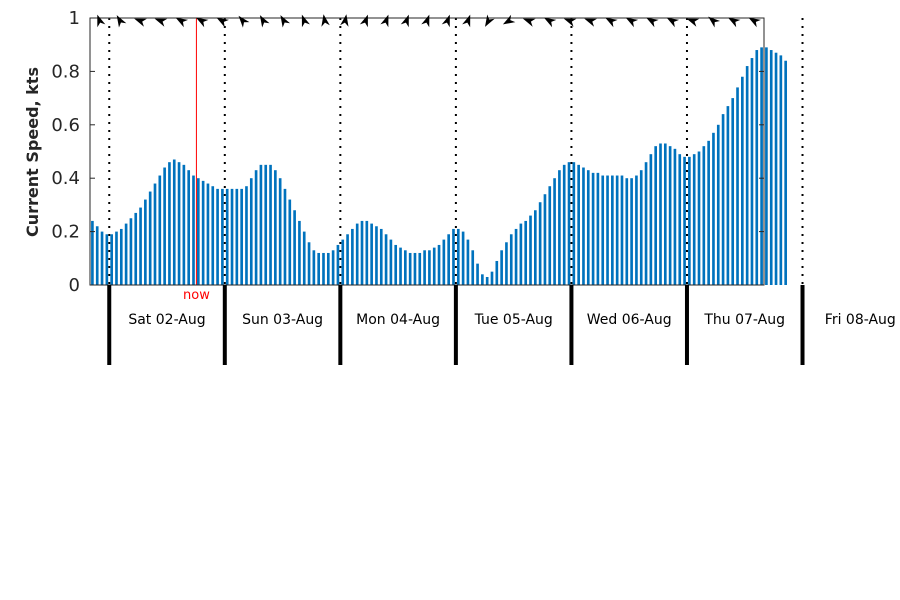  I want to click on day-label: Mon 04-Aug, so click(398, 320).